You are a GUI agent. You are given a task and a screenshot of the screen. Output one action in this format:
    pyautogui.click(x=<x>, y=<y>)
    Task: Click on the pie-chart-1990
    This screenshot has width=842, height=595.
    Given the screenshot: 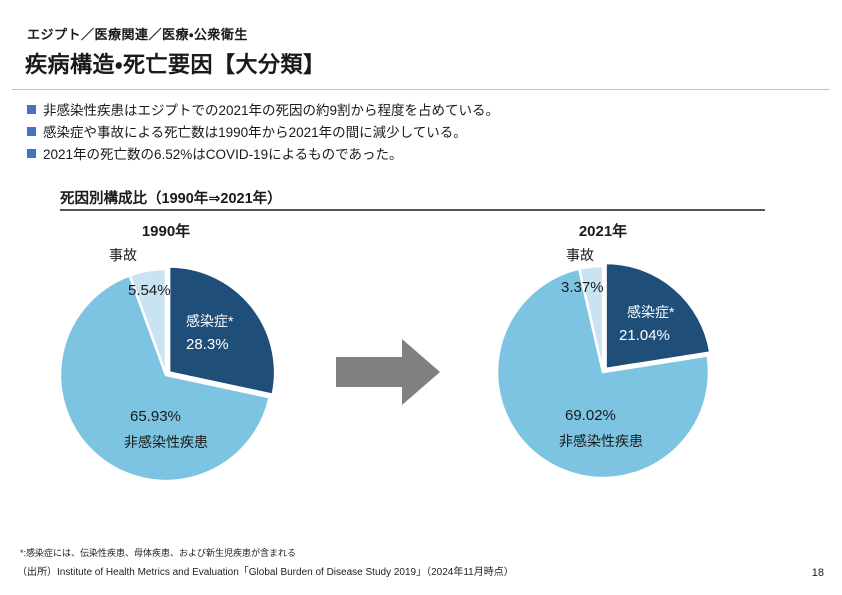 What is the action you would take?
    pyautogui.click(x=167, y=374)
    